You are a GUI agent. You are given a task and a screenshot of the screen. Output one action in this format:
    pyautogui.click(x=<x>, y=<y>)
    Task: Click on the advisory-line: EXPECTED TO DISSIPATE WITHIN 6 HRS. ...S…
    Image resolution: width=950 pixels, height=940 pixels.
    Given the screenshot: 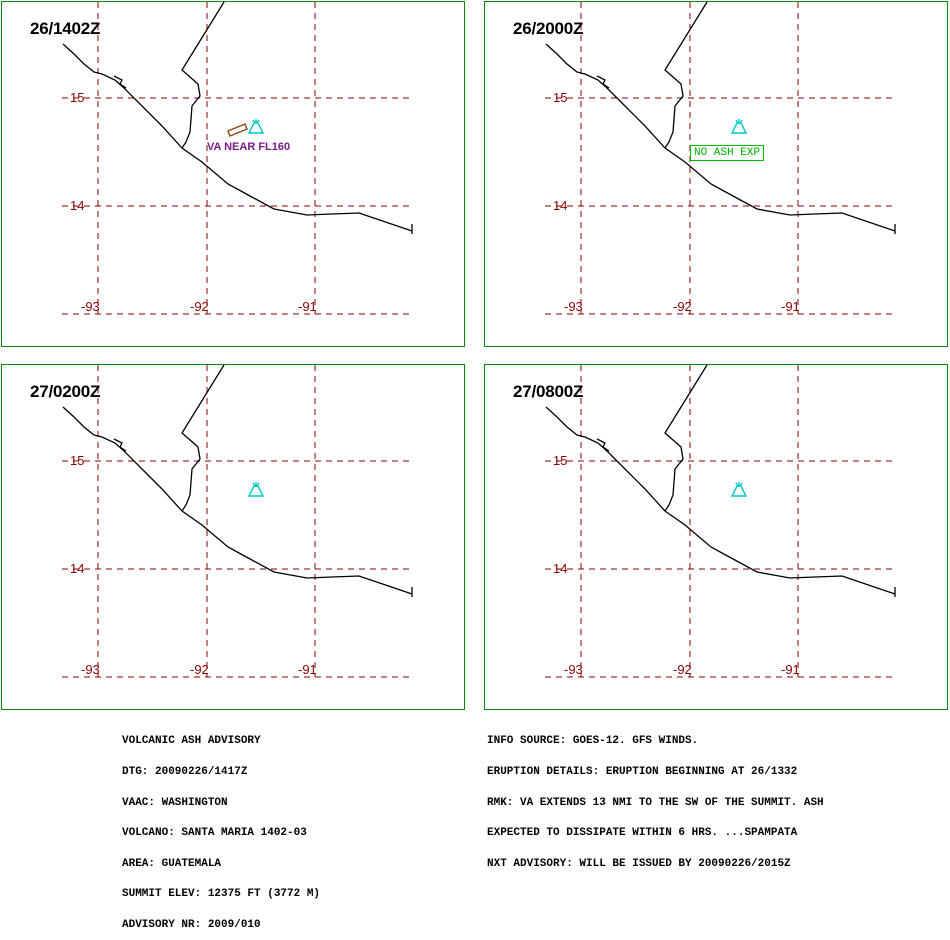 What is the action you would take?
    pyautogui.click(x=642, y=833)
    